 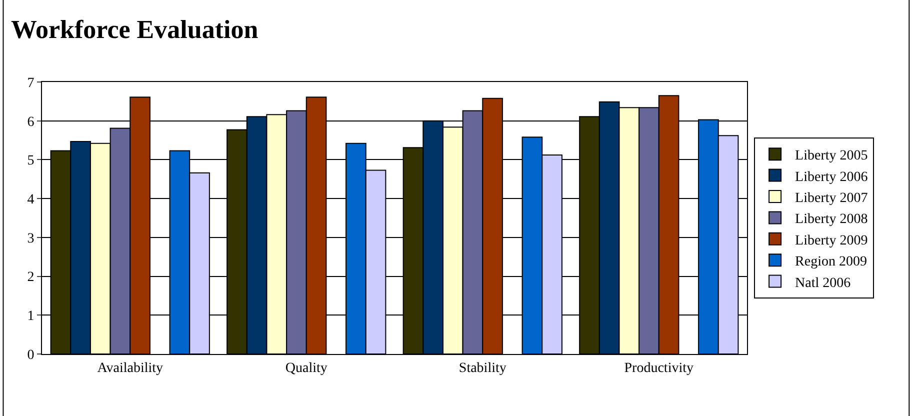 What do you see at coordinates (134, 29) in the screenshot?
I see `chart-title: Workforce Evaluation` at bounding box center [134, 29].